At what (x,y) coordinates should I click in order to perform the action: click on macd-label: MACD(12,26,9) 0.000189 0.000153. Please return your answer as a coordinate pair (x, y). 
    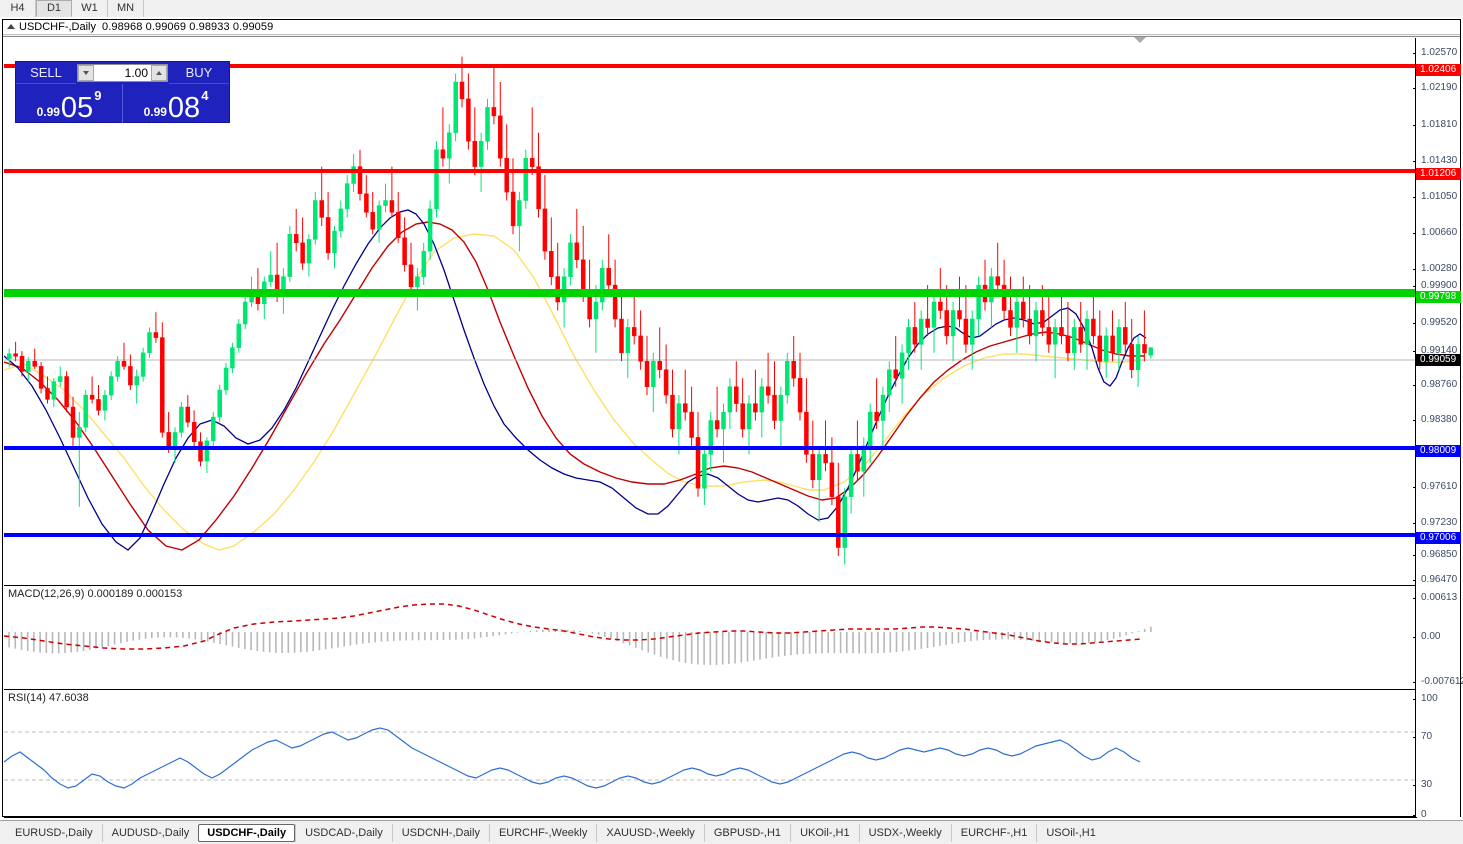
    Looking at the image, I should click on (95, 594).